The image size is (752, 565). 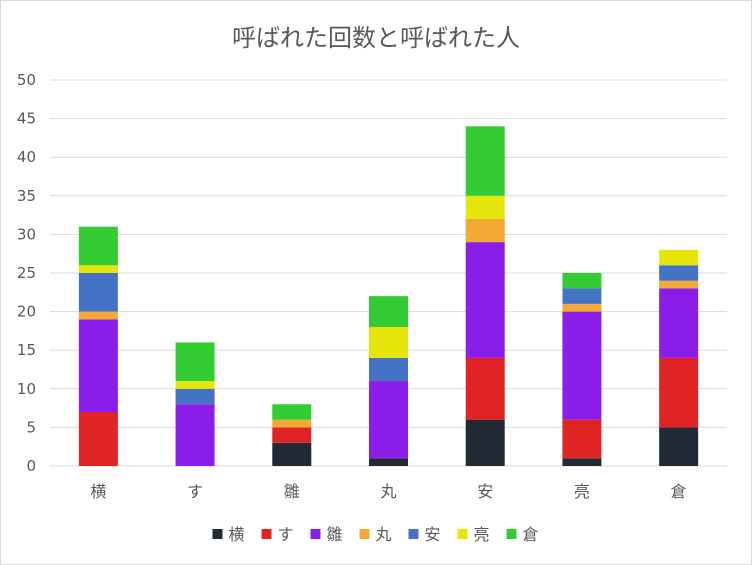 What do you see at coordinates (26, 389) in the screenshot?
I see `y-tick-label: 10` at bounding box center [26, 389].